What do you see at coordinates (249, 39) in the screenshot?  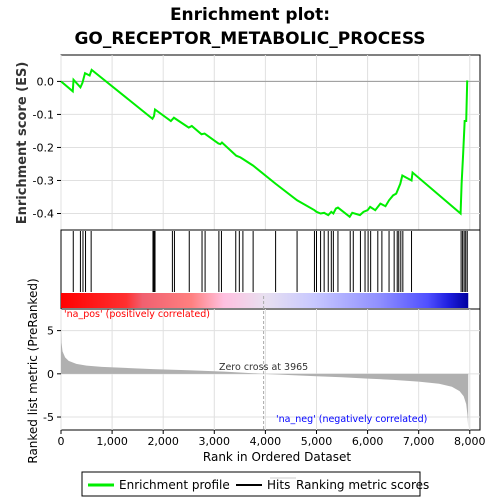 I see `chart-title-line2: GO_RECEPTOR_METABOLIC_PROCESS` at bounding box center [249, 39].